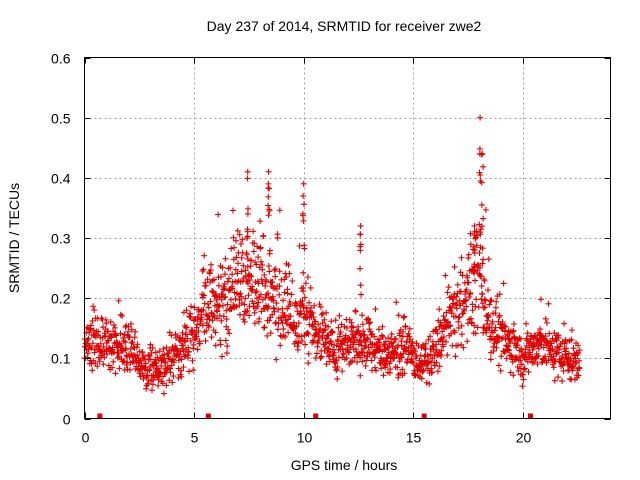  What do you see at coordinates (61, 239) in the screenshot?
I see `y-tick-labels: 0 0.1 0.2 0.3 0.4 0.5 0.6` at bounding box center [61, 239].